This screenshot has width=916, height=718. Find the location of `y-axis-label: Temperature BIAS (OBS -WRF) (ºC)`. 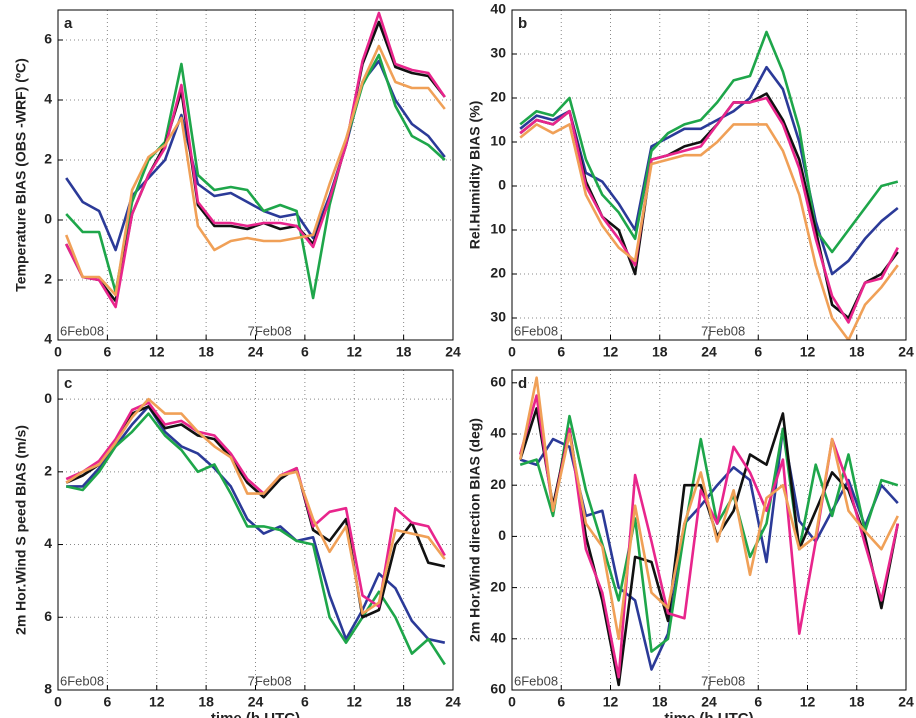

y-axis-label: Temperature BIAS (OBS -WRF) (ºC) is located at coordinates (21, 175).